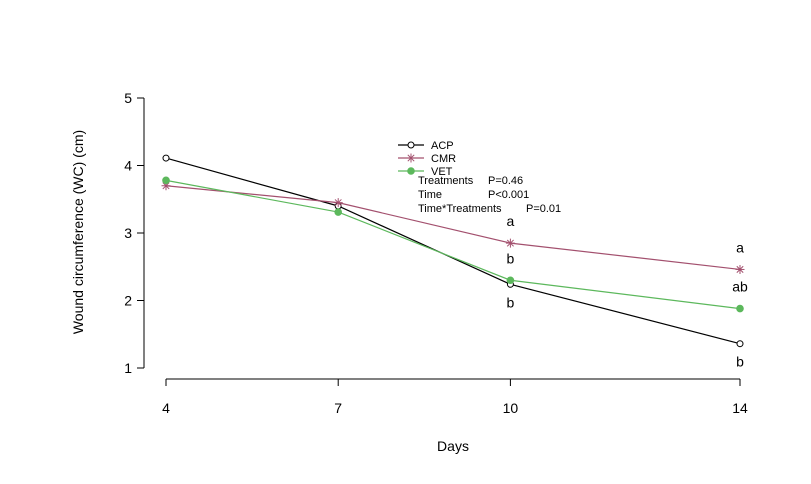  I want to click on y-tick-label: 3, so click(128, 233).